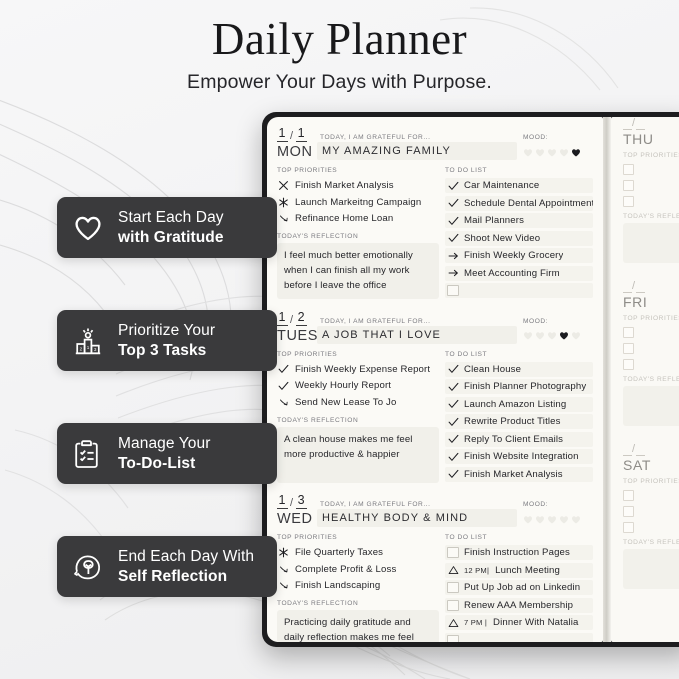  What do you see at coordinates (519, 220) in the screenshot?
I see `todo-row: Mail Planners` at bounding box center [519, 220].